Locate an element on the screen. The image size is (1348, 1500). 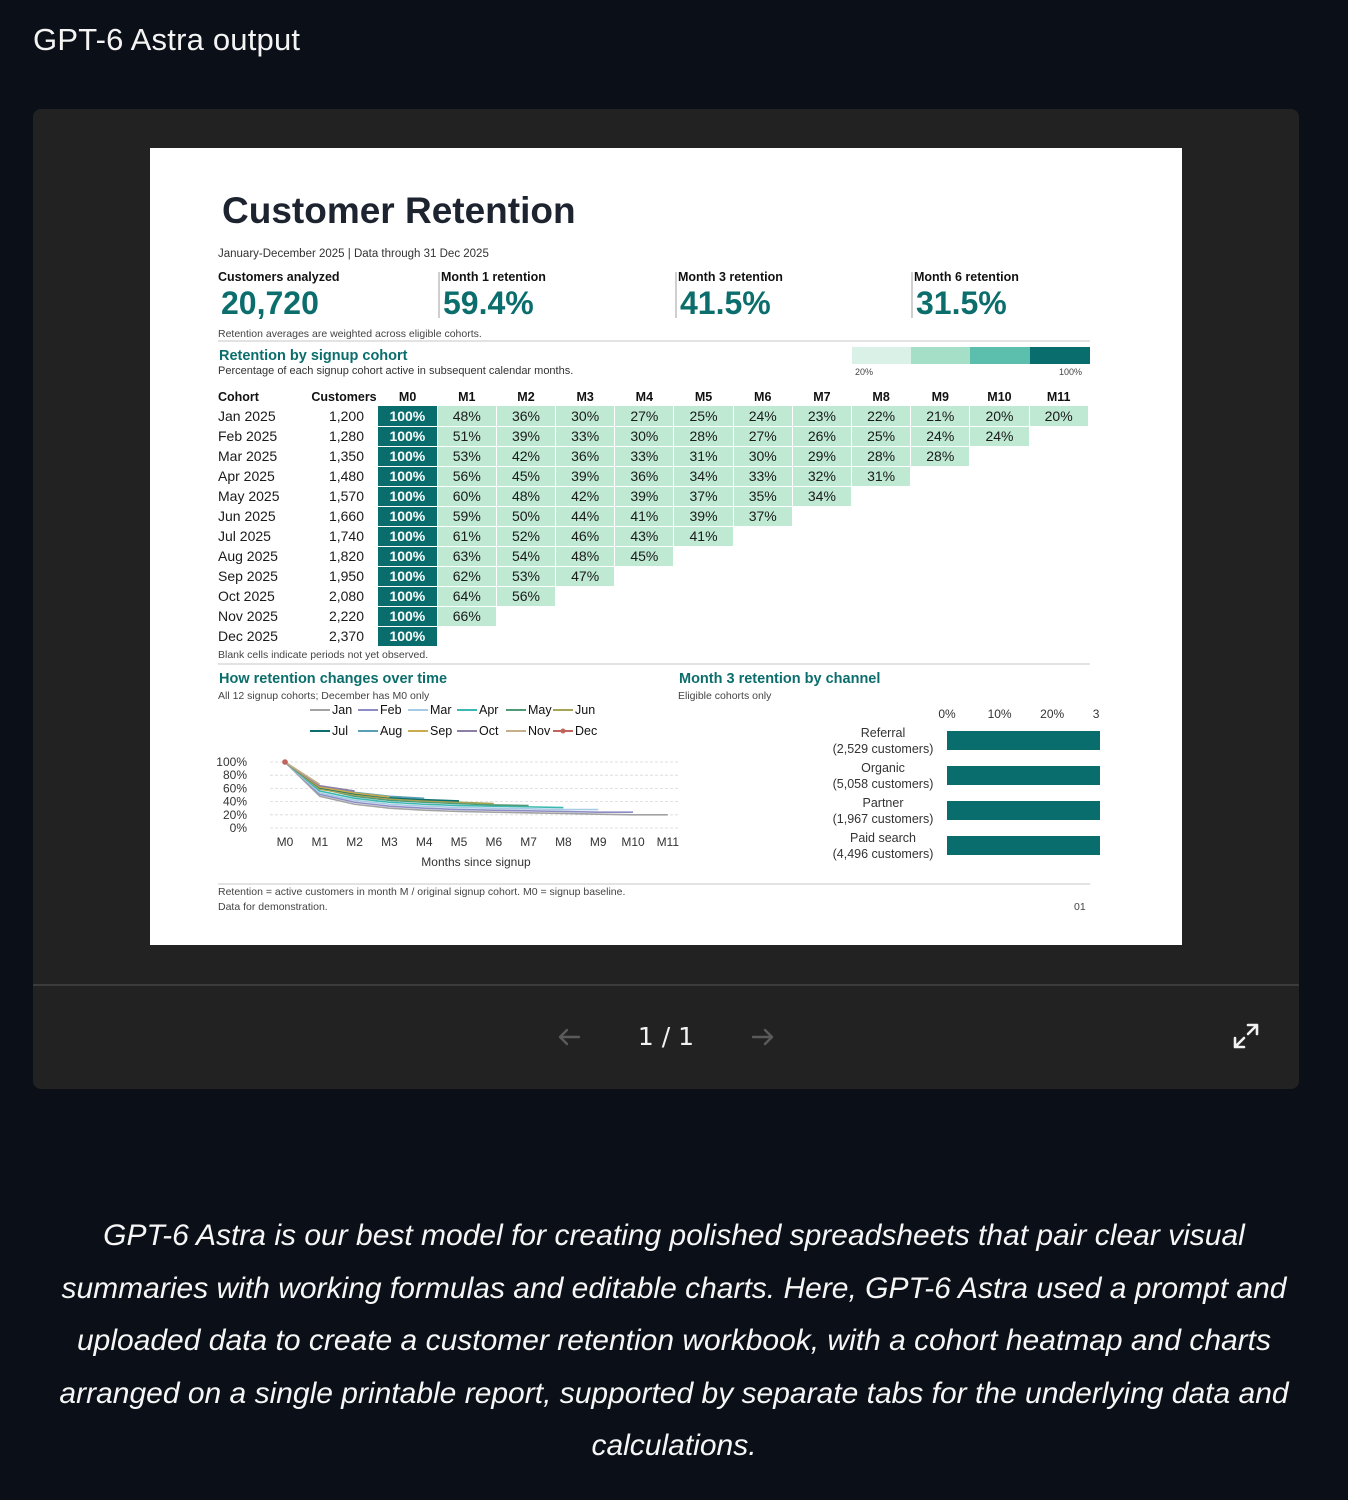
x-tick-label: 30% is located at coordinates (1096, 714).